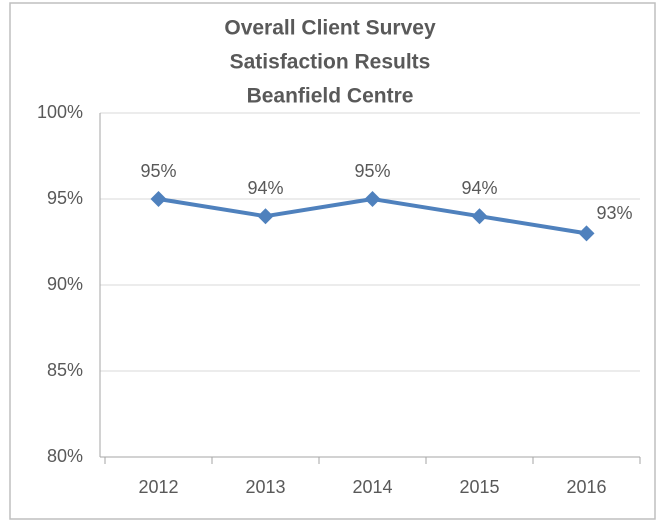 The height and width of the screenshot is (522, 659). Describe the element at coordinates (60, 112) in the screenshot. I see `y-tick-label: 100%` at that location.